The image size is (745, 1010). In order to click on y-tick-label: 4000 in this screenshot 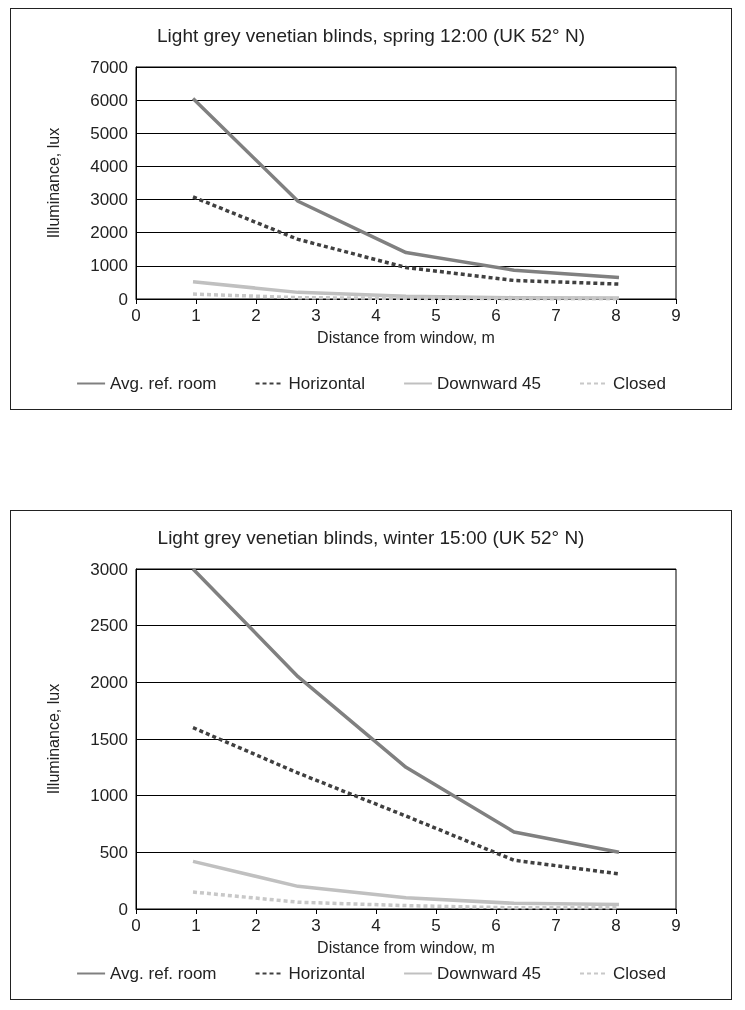, I will do `click(109, 166)`.